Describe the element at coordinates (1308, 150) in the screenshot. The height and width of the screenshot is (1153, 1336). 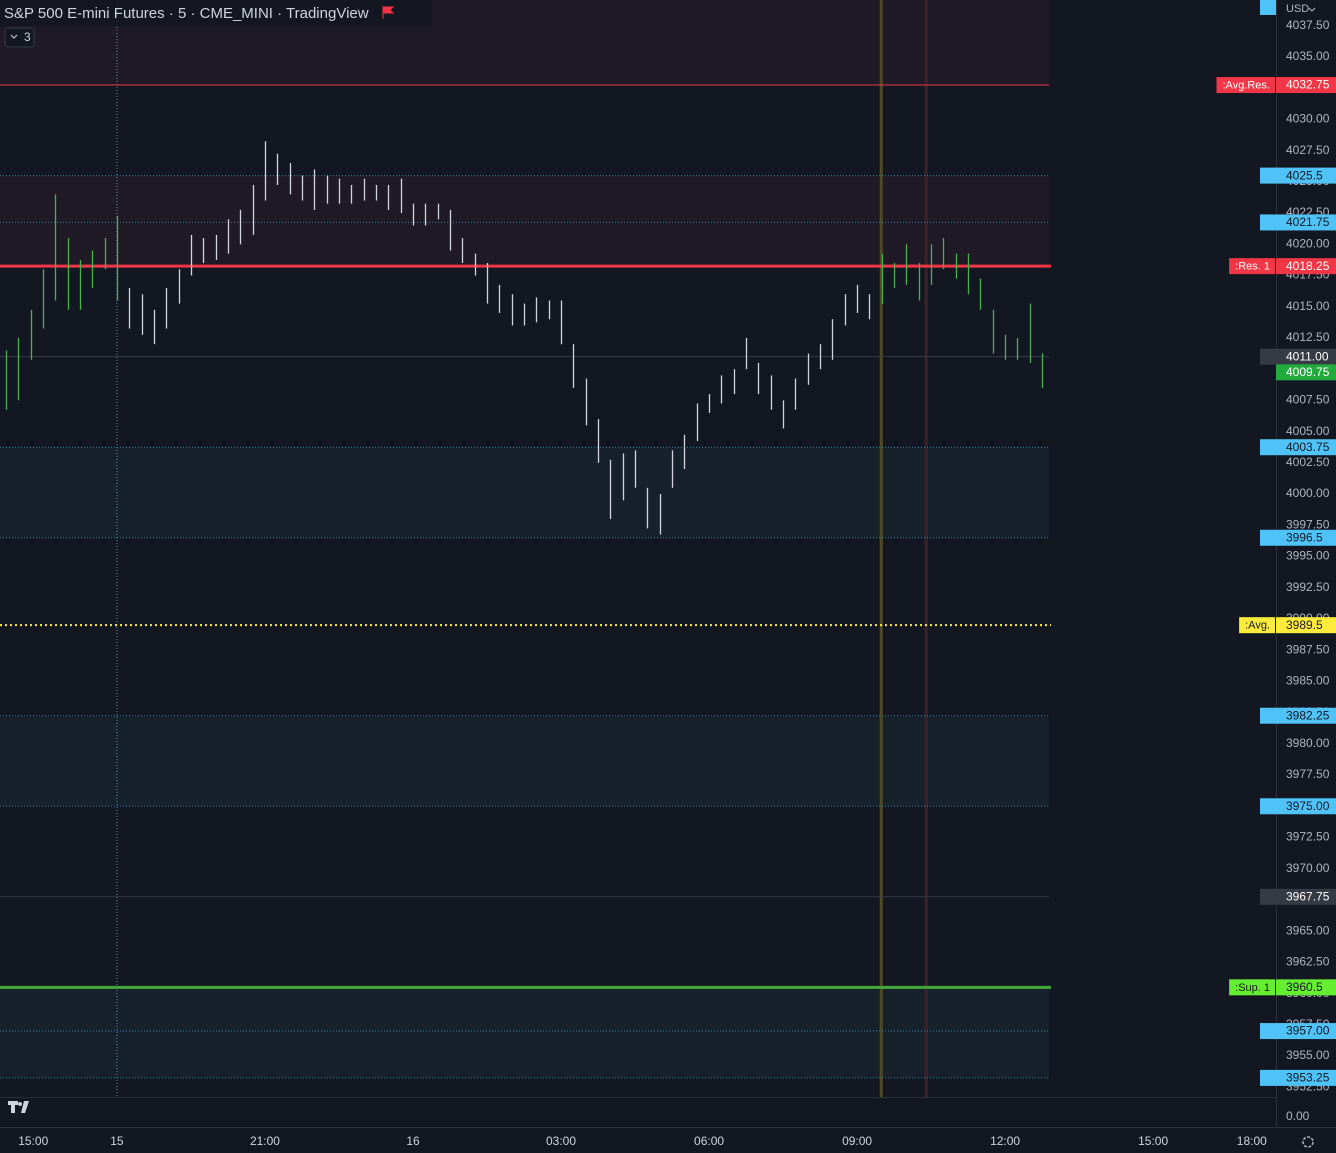
I see `y-tick-label: 4027.50` at that location.